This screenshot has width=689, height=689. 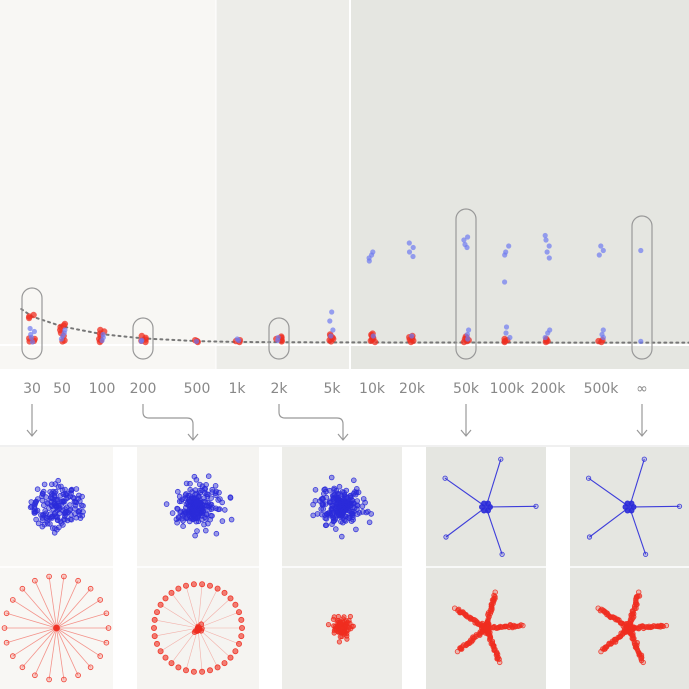 I want to click on panel-∞, so click(x=629, y=568).